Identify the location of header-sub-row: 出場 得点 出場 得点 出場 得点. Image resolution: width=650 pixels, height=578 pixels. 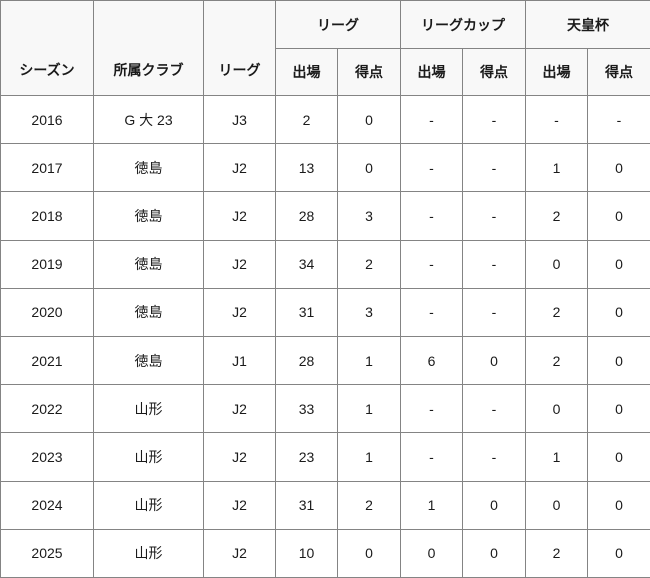
(325, 72).